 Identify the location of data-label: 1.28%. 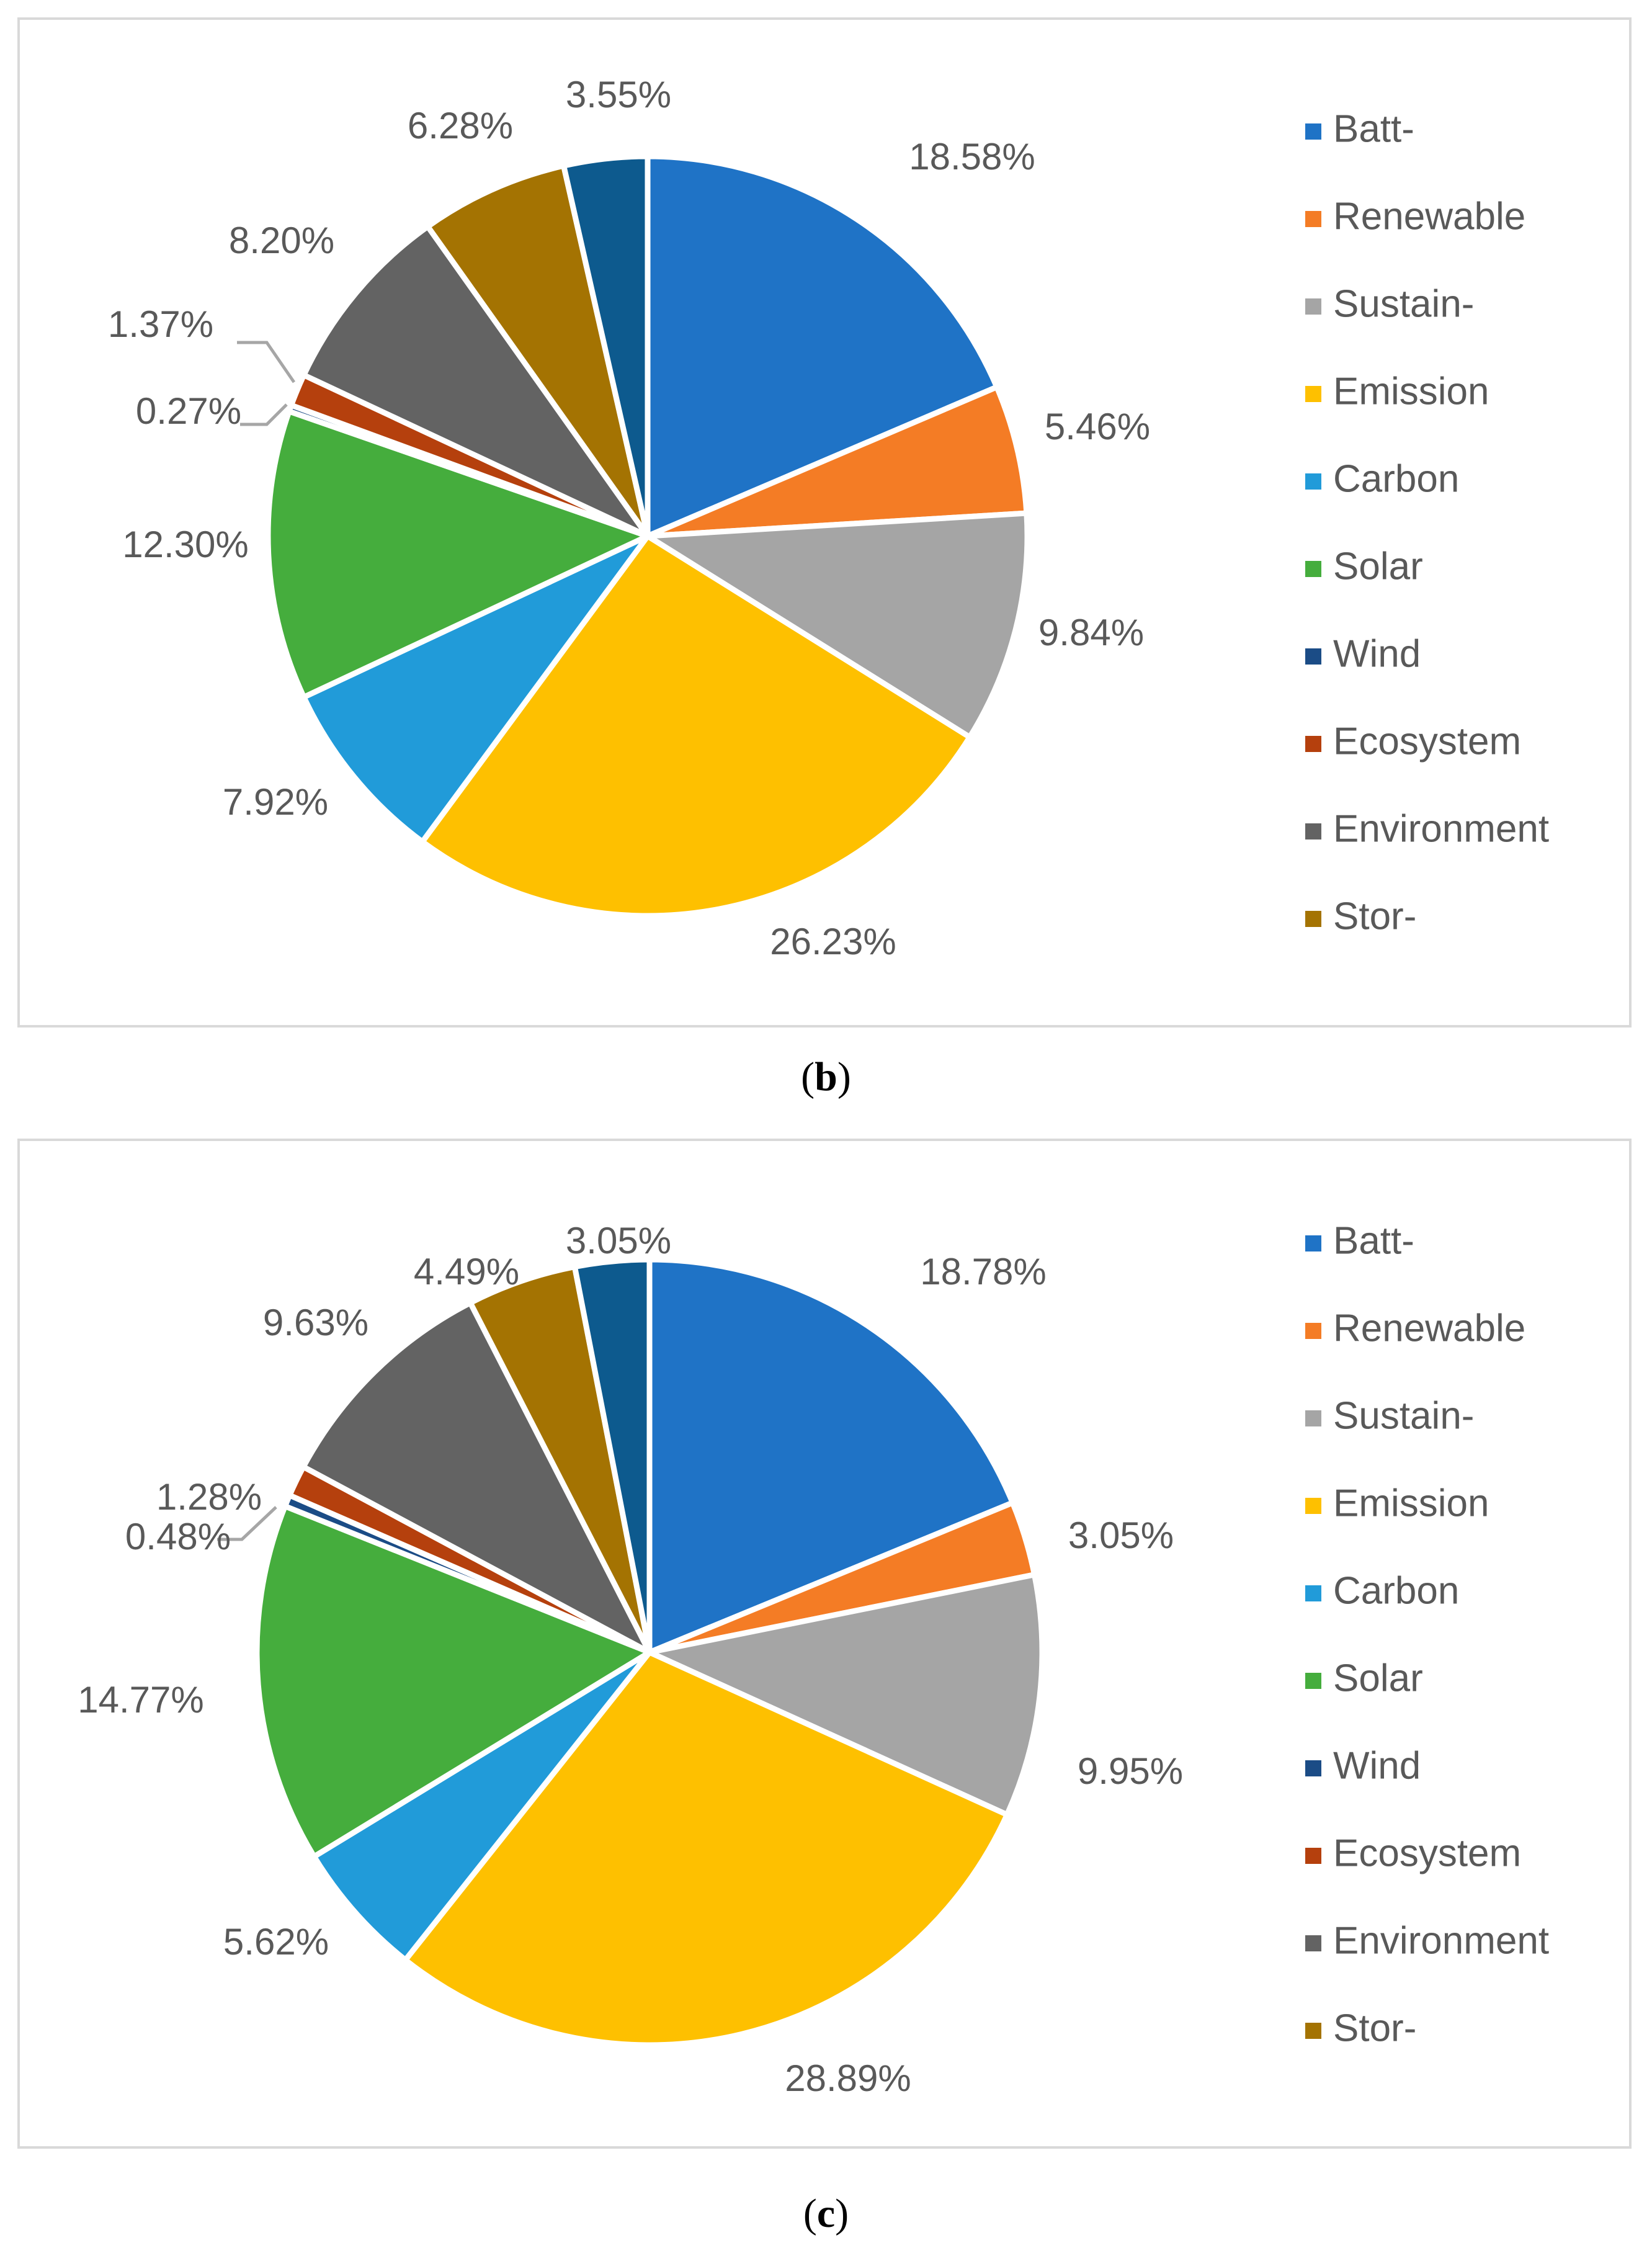
(209, 1497).